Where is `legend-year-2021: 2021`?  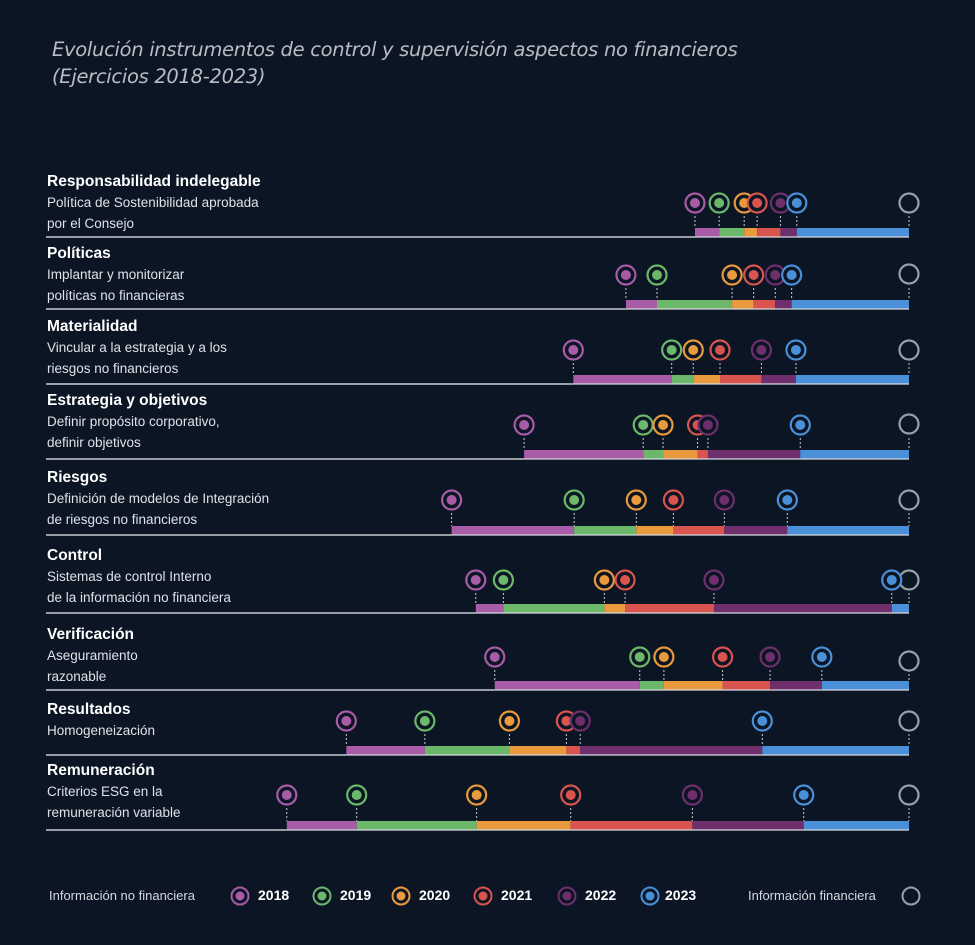 legend-year-2021: 2021 is located at coordinates (517, 895).